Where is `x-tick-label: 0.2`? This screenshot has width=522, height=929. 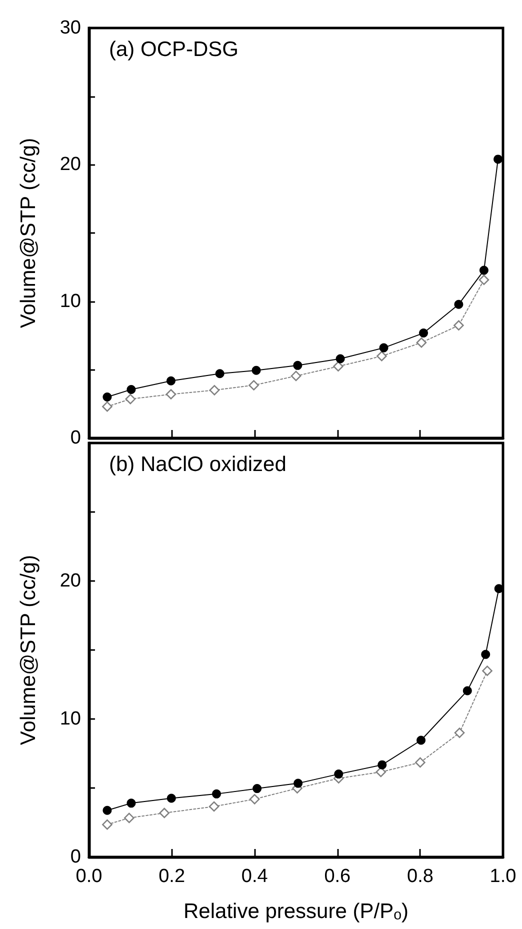
x-tick-label: 0.2 is located at coordinates (172, 876).